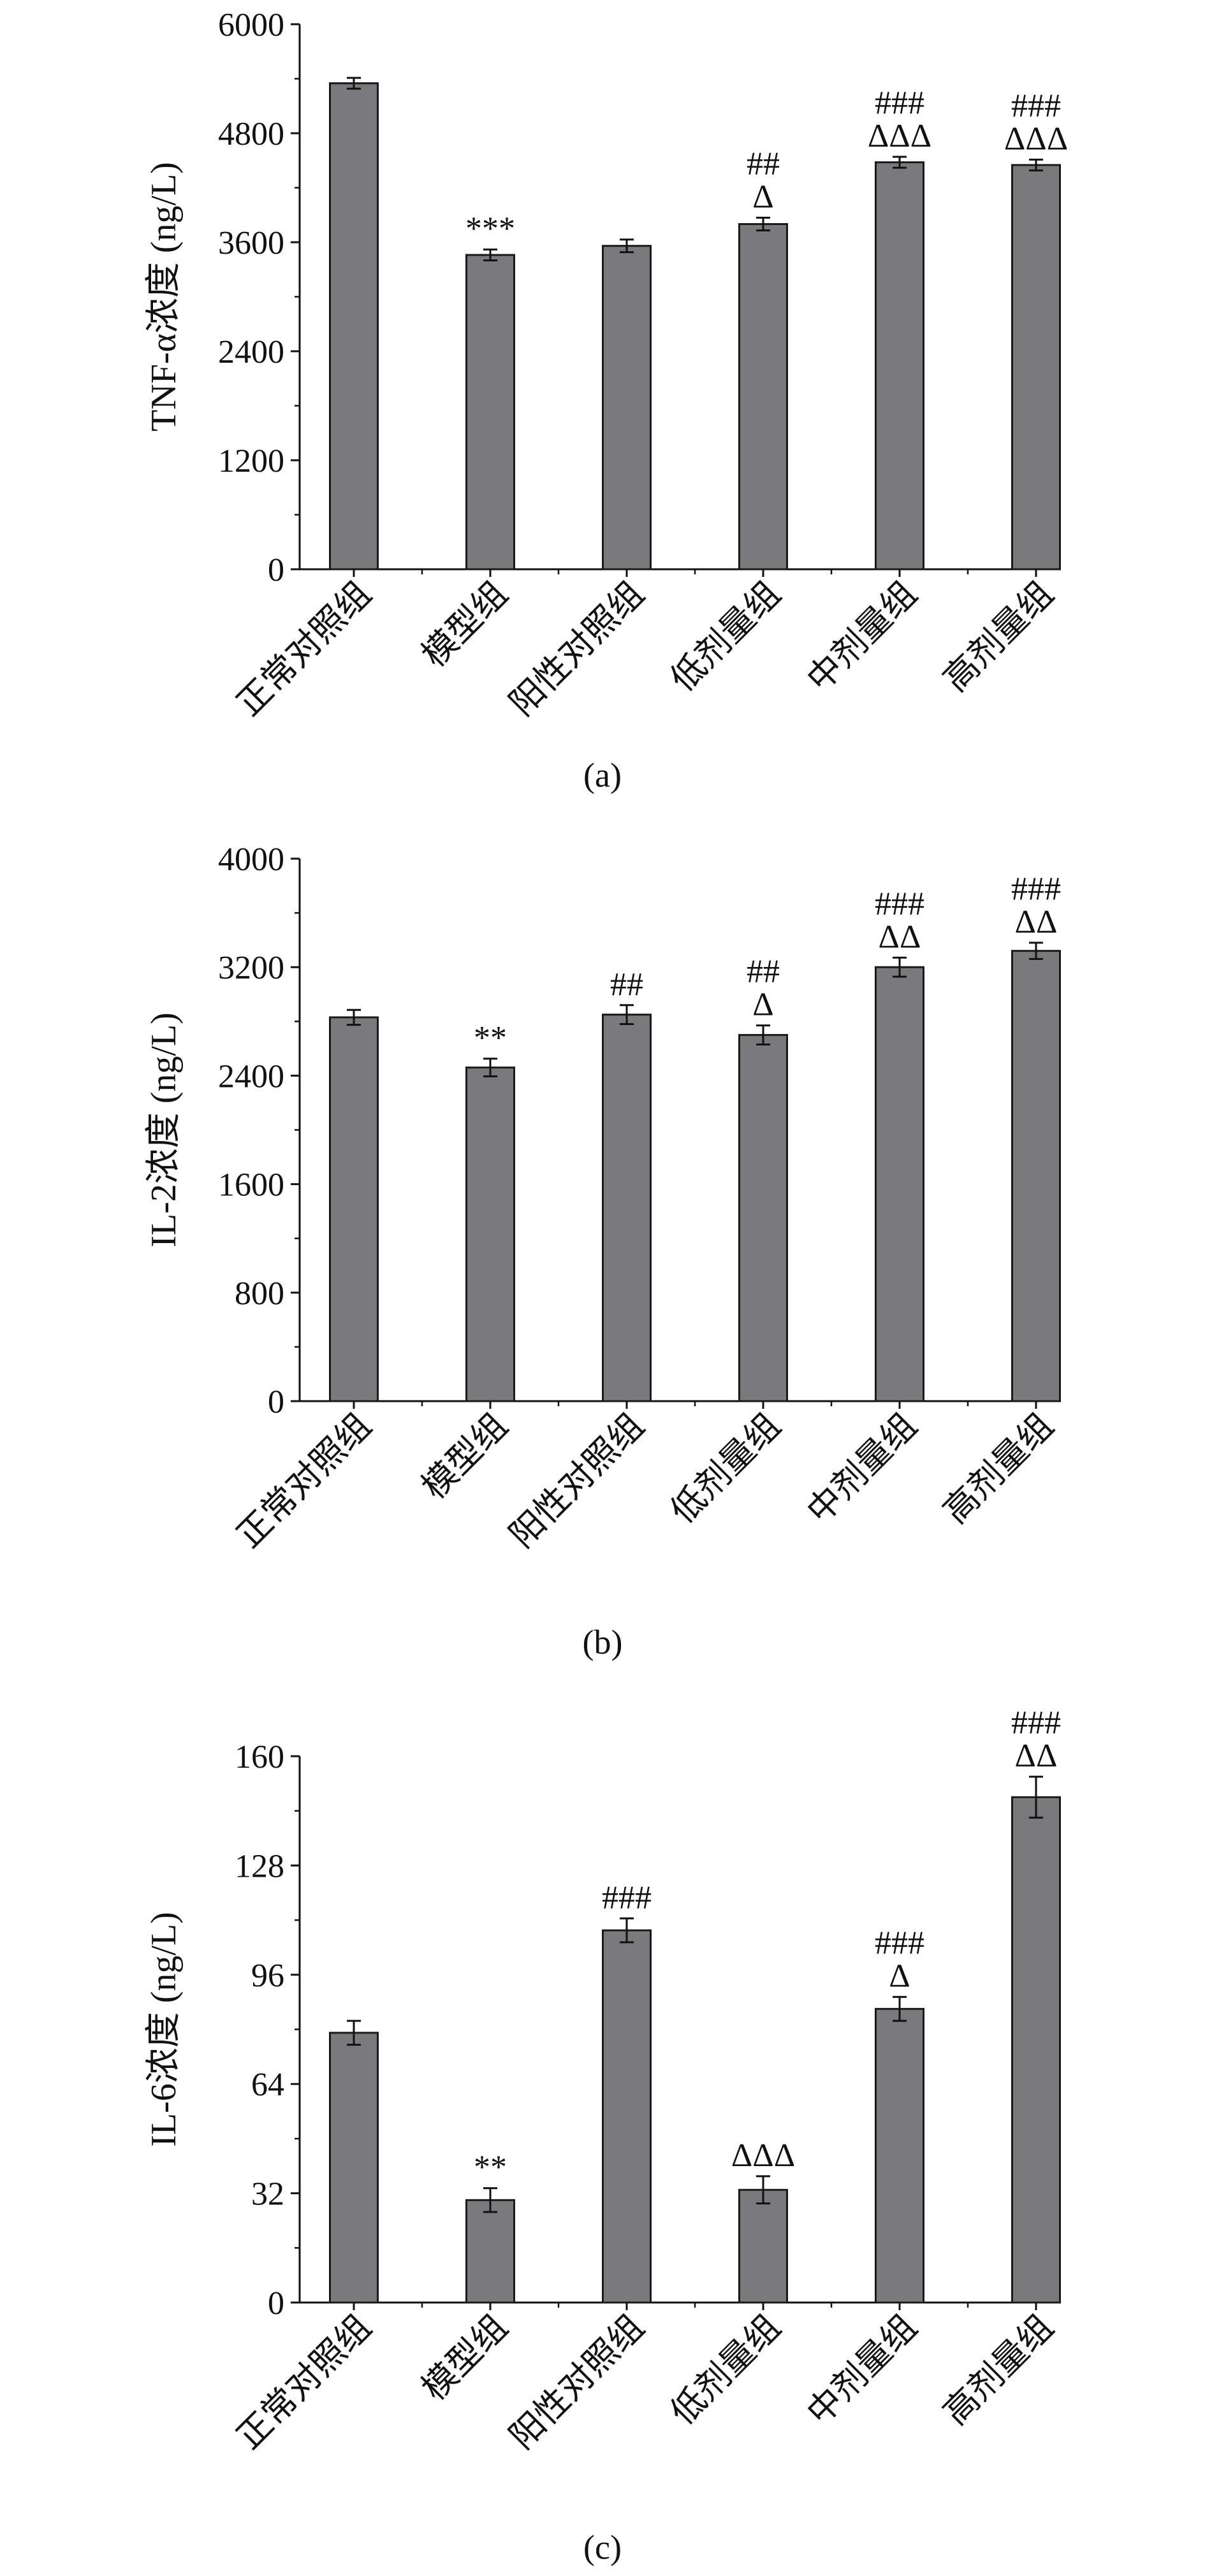 The image size is (1205, 2576). I want to click on y-tick-label: 1200, so click(251, 461).